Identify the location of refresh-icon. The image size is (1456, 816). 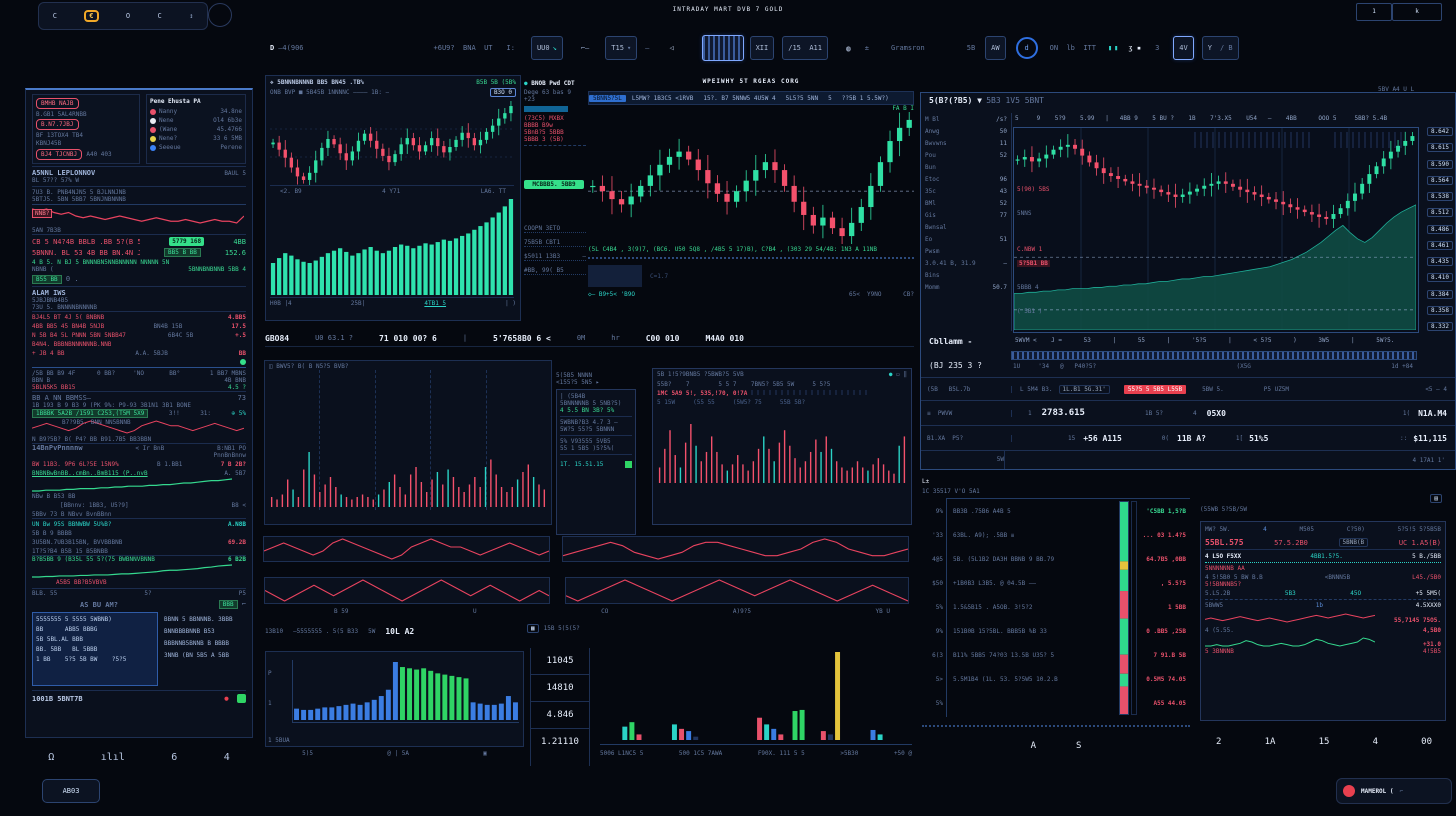
(220, 15).